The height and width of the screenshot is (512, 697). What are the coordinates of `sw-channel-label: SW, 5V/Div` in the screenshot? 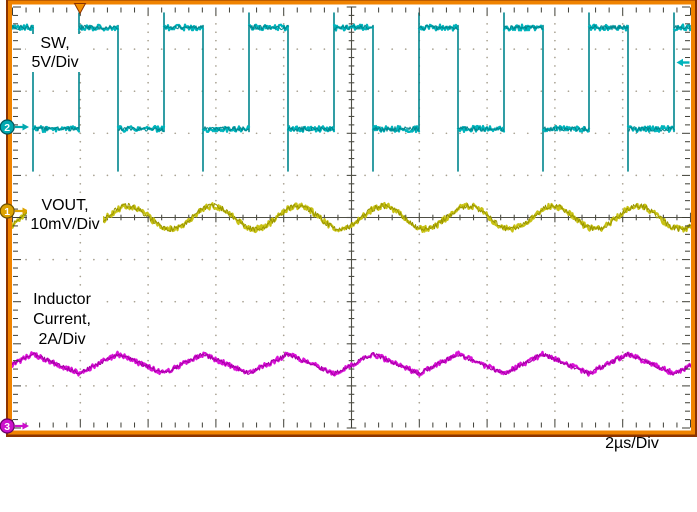 It's located at (55, 53).